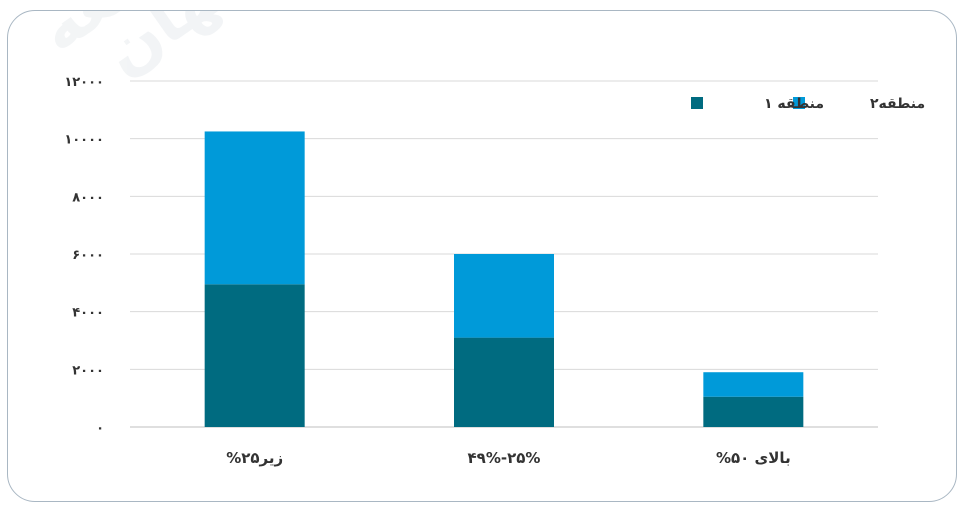  I want to click on y-axis-tick-labels: ۰ ۲۰۰۰ ۴۰۰۰ ۶۰۰۰ ۸۰۰۰ ۱۰۰۰۰ ۱۲۰۰۰, so click(84, 255).